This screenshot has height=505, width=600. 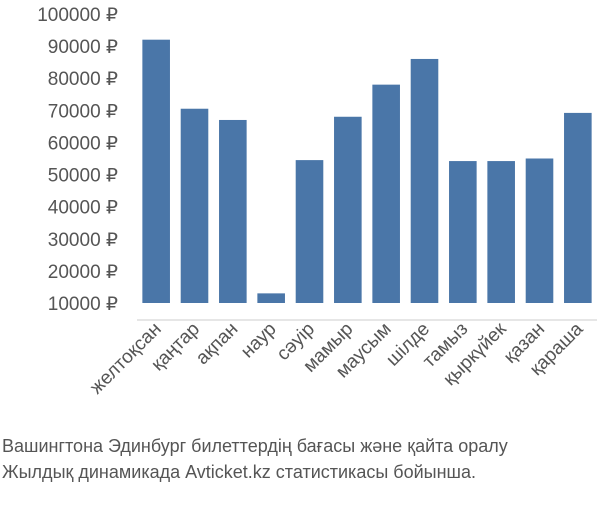 What do you see at coordinates (217, 344) in the screenshot?
I see `x-tick-label: ақпан` at bounding box center [217, 344].